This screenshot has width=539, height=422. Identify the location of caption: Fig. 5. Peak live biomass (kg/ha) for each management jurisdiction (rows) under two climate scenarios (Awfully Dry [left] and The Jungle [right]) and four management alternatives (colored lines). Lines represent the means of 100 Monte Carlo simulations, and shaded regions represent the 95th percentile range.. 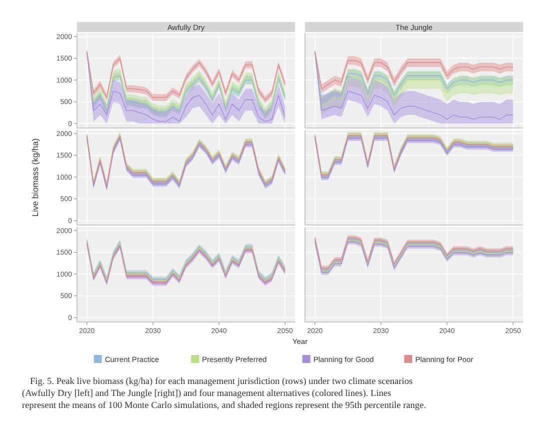
(224, 394).